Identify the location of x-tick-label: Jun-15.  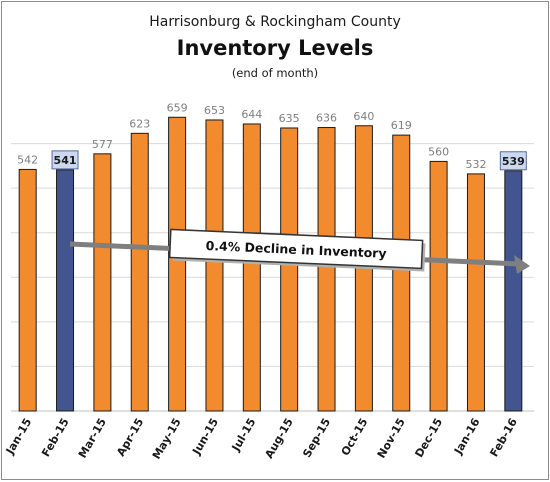
(205, 437).